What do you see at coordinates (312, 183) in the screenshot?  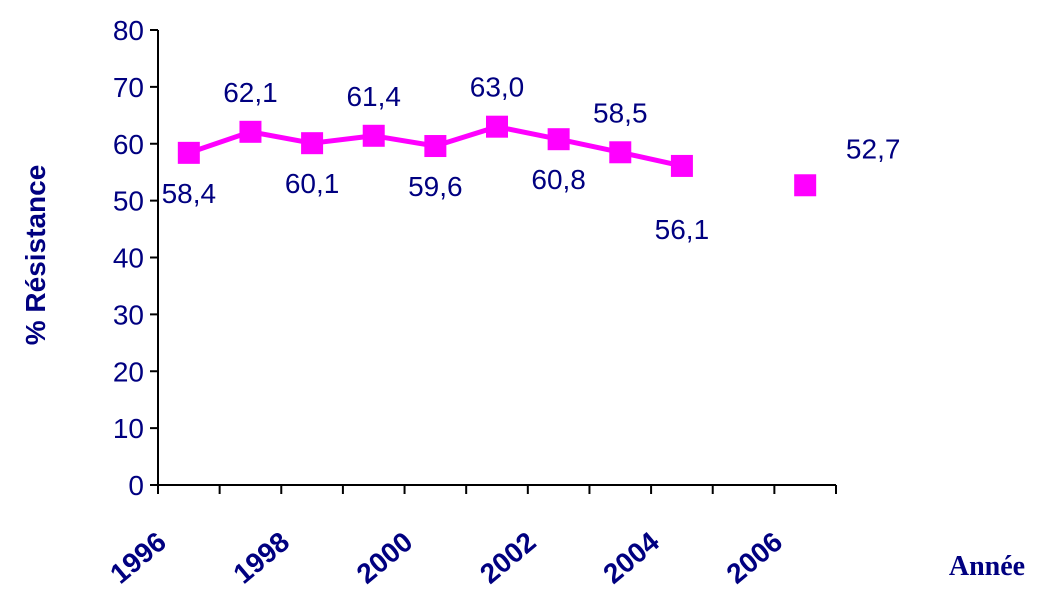 I see `data-label: 60,1` at bounding box center [312, 183].